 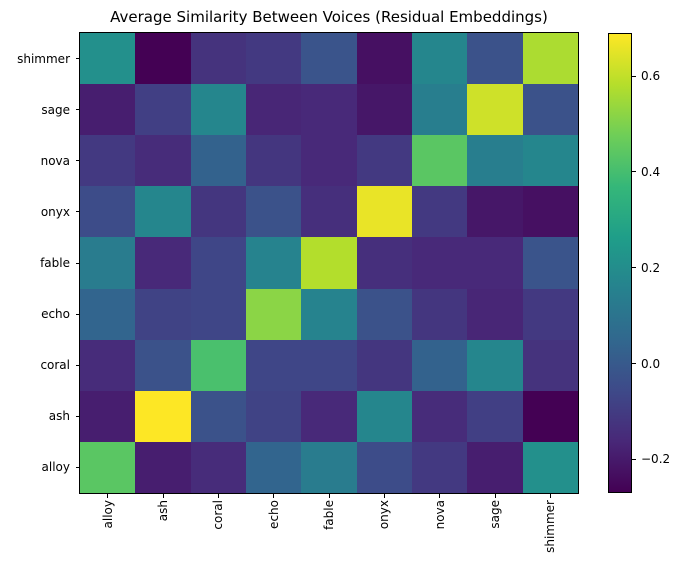 What do you see at coordinates (620, 263) in the screenshot?
I see `colorbar` at bounding box center [620, 263].